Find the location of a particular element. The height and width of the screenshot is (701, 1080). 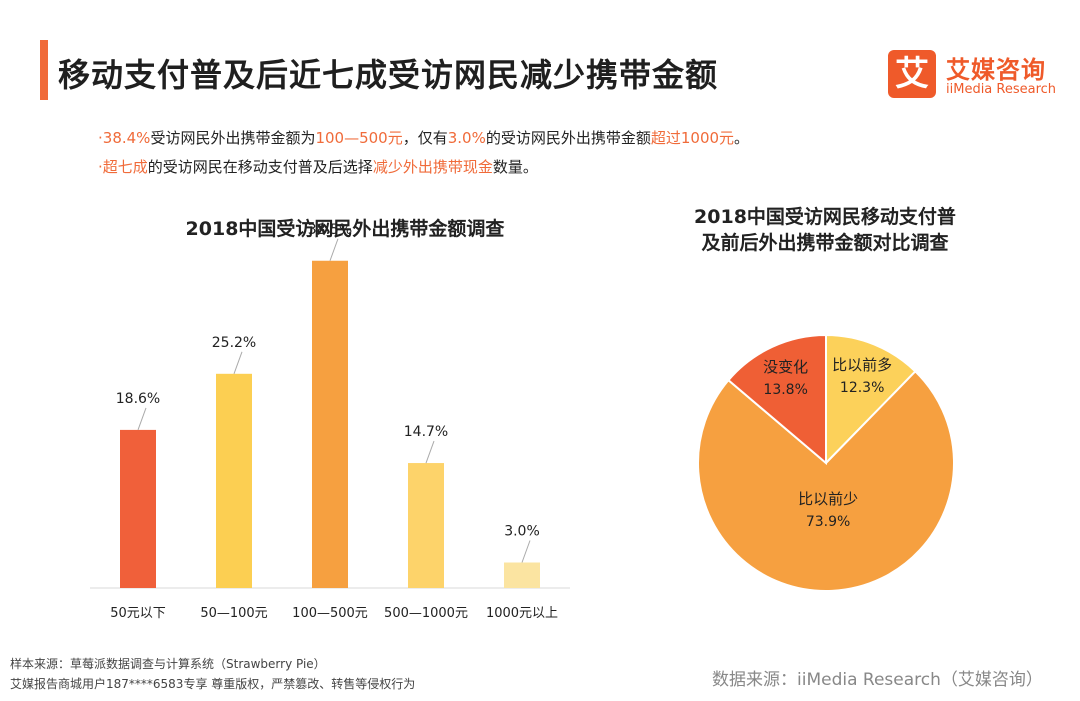

bullet-text: 的受访网民外出携带金额 is located at coordinates (568, 138).